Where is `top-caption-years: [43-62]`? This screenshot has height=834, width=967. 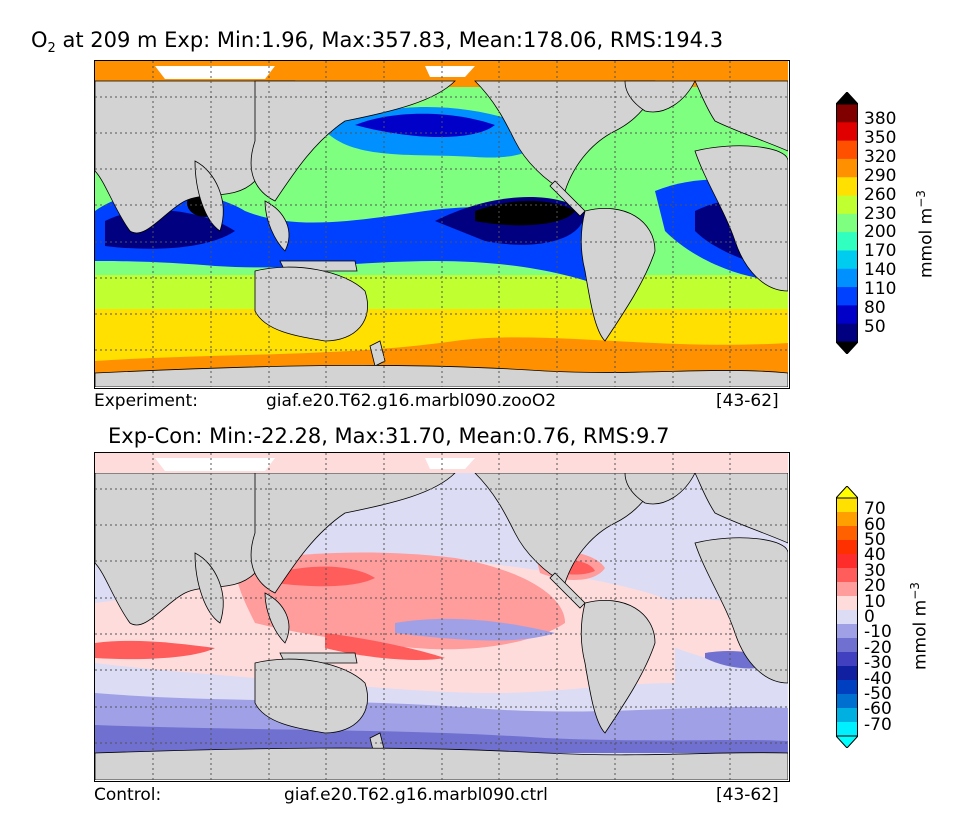 top-caption-years: [43-62] is located at coordinates (747, 401).